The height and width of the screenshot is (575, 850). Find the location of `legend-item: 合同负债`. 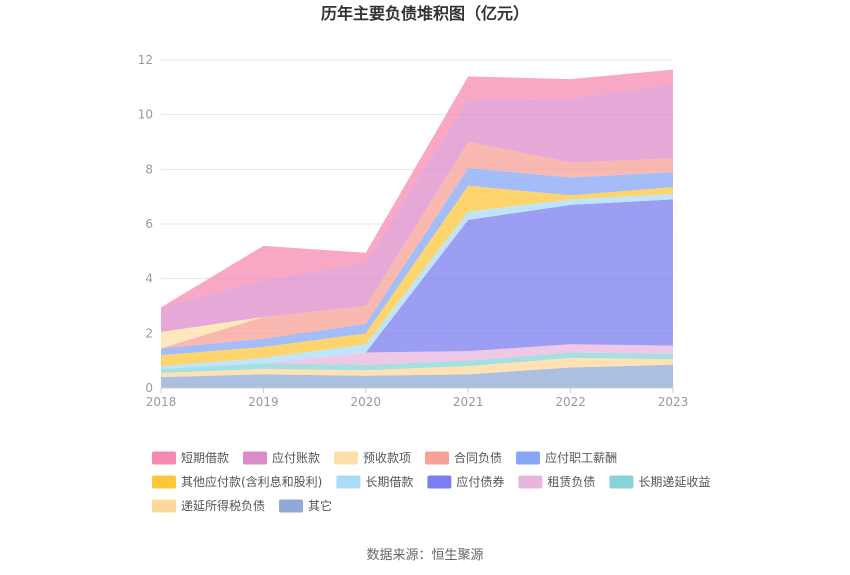

legend-item: 合同负债 is located at coordinates (463, 457).